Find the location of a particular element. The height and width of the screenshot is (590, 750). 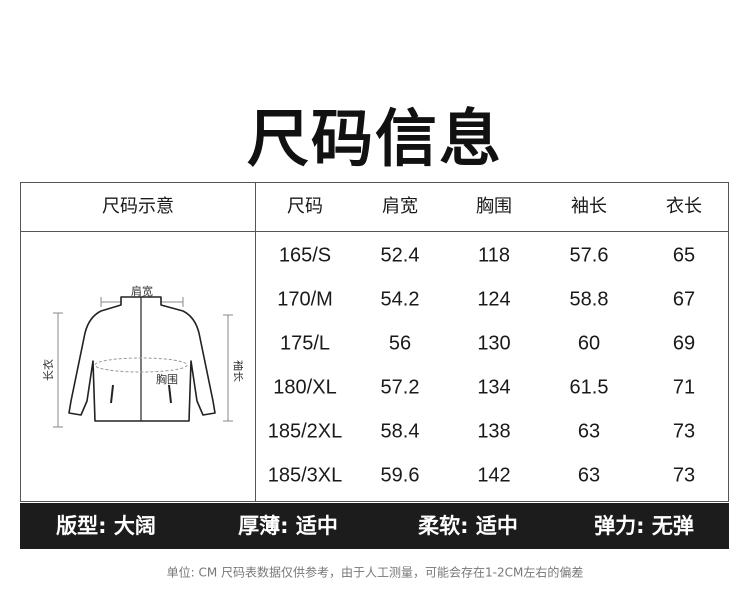

column-divider is located at coordinates (255, 342).